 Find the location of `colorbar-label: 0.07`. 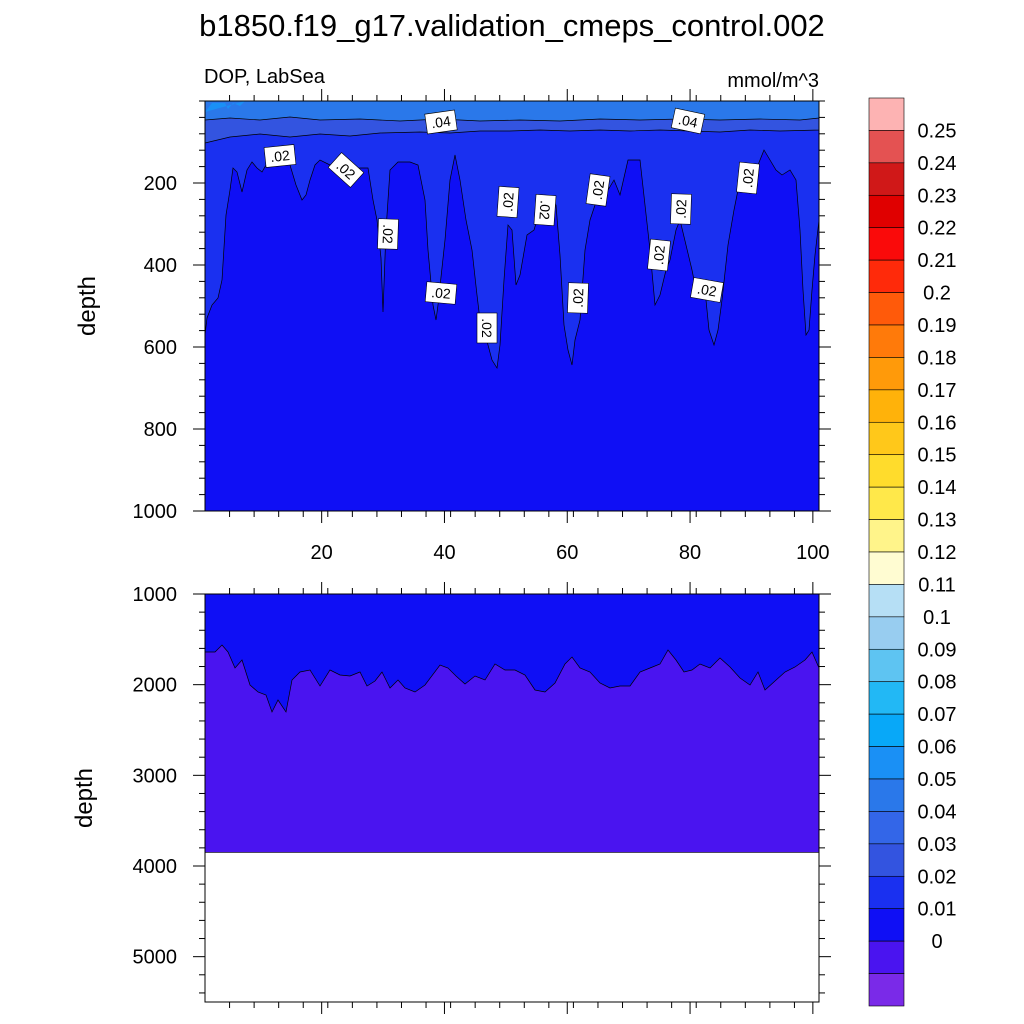

colorbar-label: 0.07 is located at coordinates (937, 715).